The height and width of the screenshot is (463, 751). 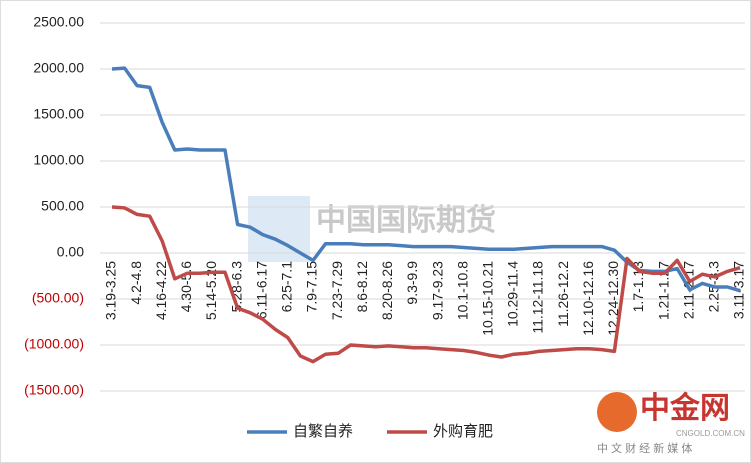 I want to click on y-tick-label: (1500.00), so click(x=54, y=390).